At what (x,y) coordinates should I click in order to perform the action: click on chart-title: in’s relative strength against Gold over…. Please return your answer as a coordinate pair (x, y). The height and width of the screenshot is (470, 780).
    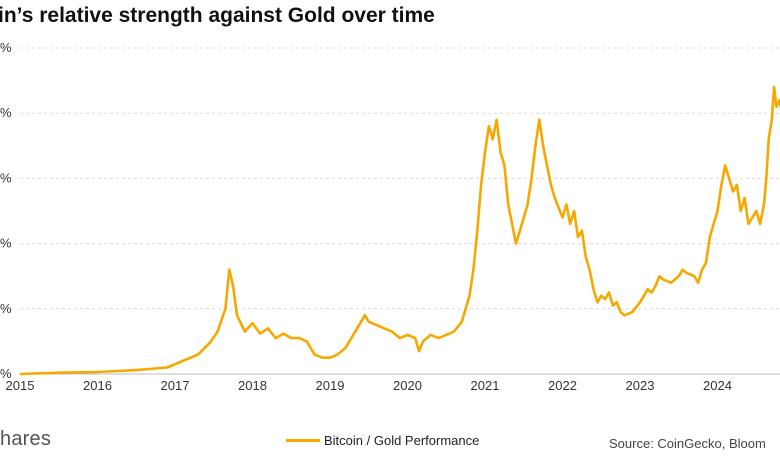
    Looking at the image, I should click on (217, 15).